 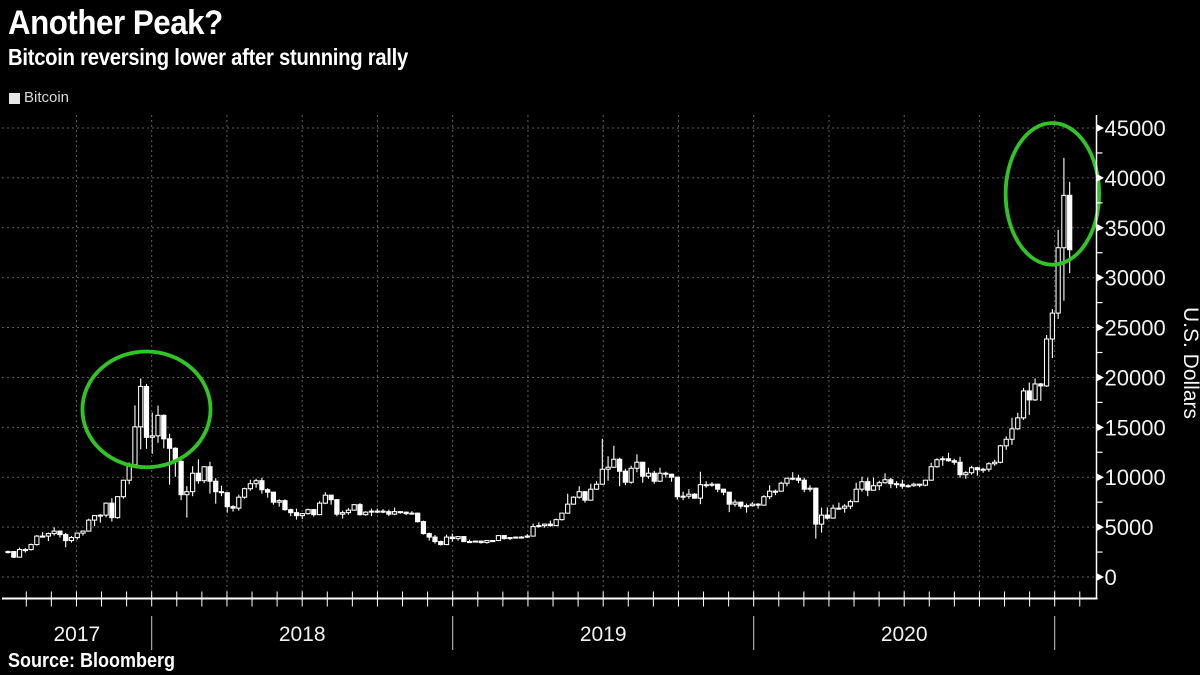 What do you see at coordinates (302, 634) in the screenshot?
I see `x-year-label: 2018` at bounding box center [302, 634].